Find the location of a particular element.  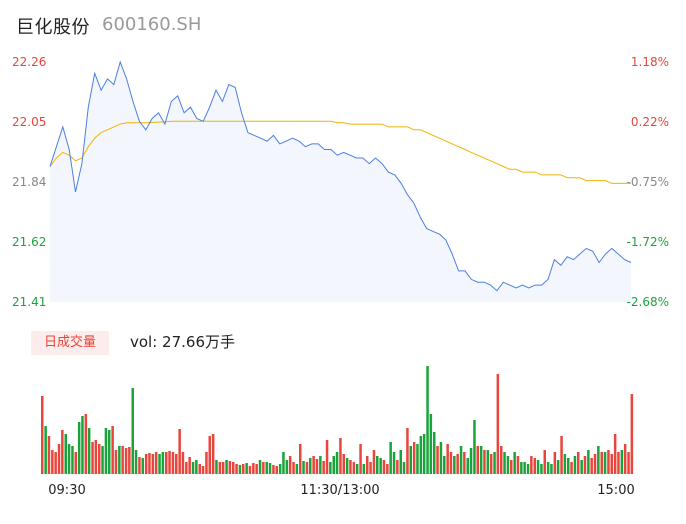

y-tick-right: 1.18% is located at coordinates (650, 62).